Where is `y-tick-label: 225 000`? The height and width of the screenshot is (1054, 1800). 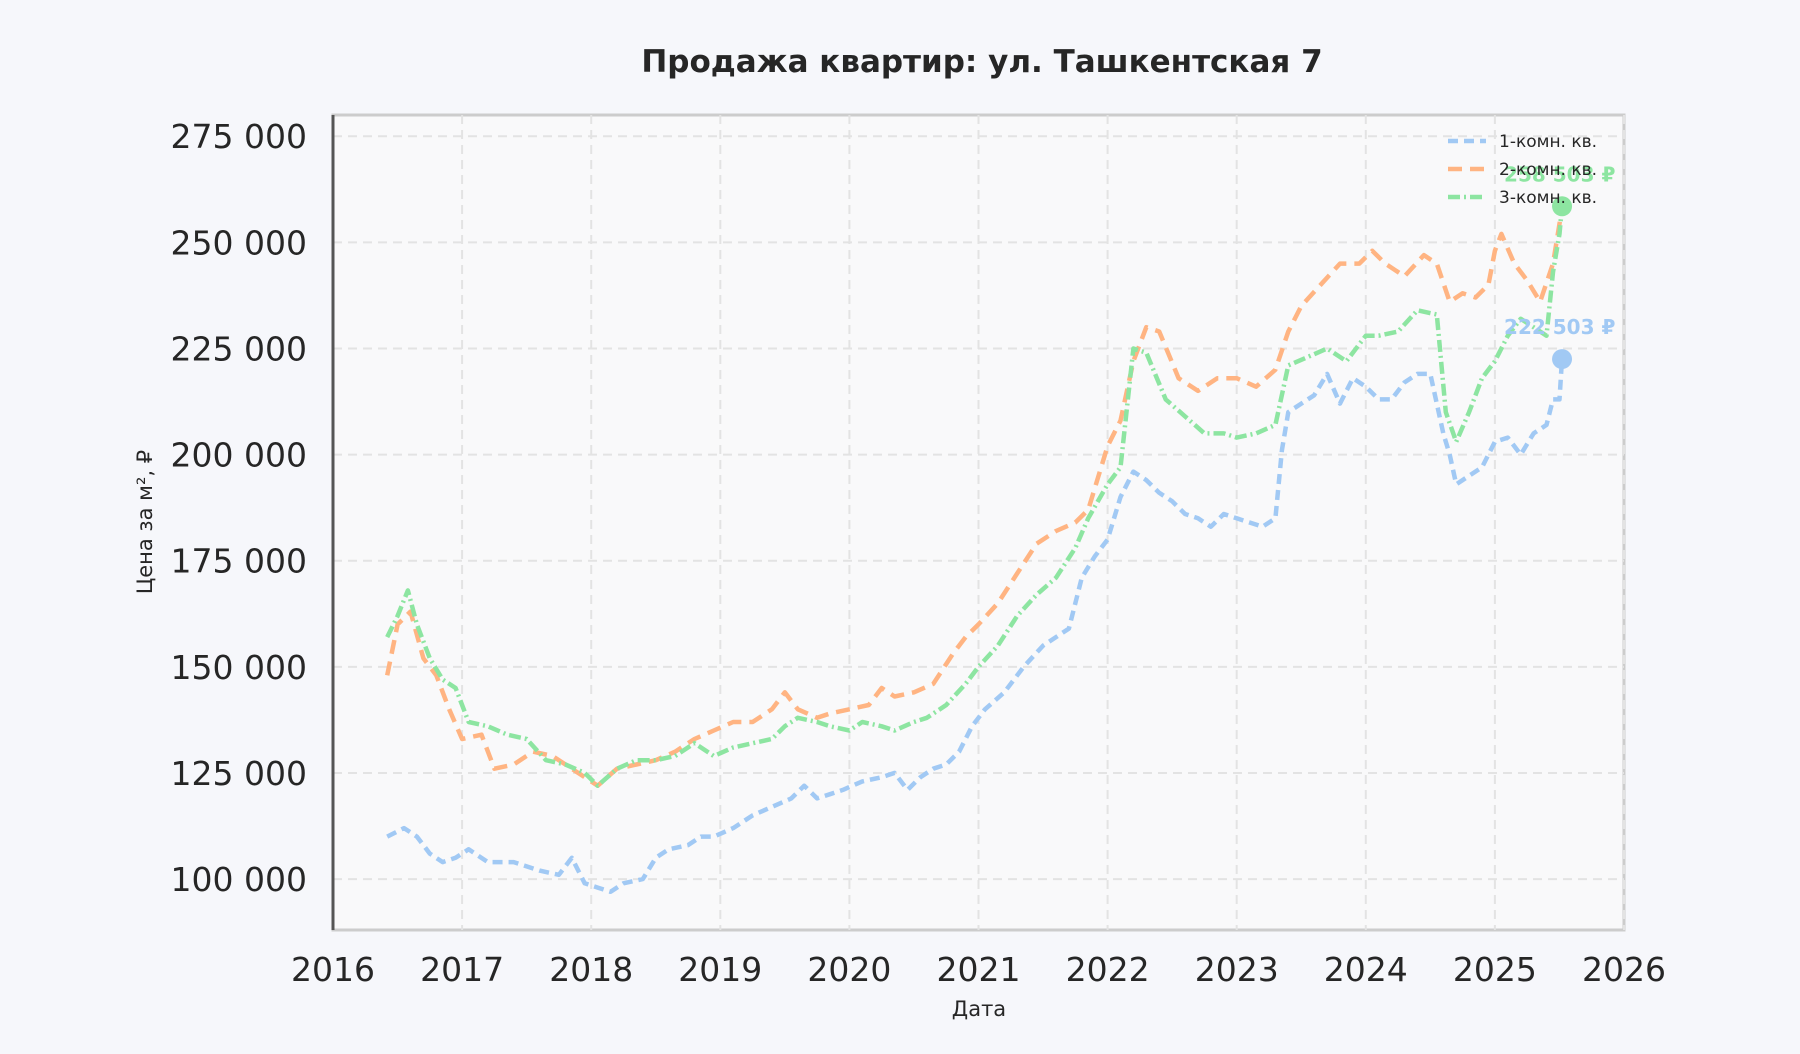 y-tick-label: 225 000 is located at coordinates (239, 348).